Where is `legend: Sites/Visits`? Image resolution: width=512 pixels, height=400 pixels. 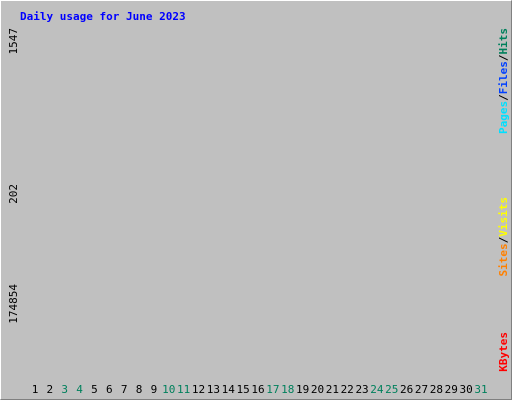 legend: Sites/Visits is located at coordinates (503, 237).